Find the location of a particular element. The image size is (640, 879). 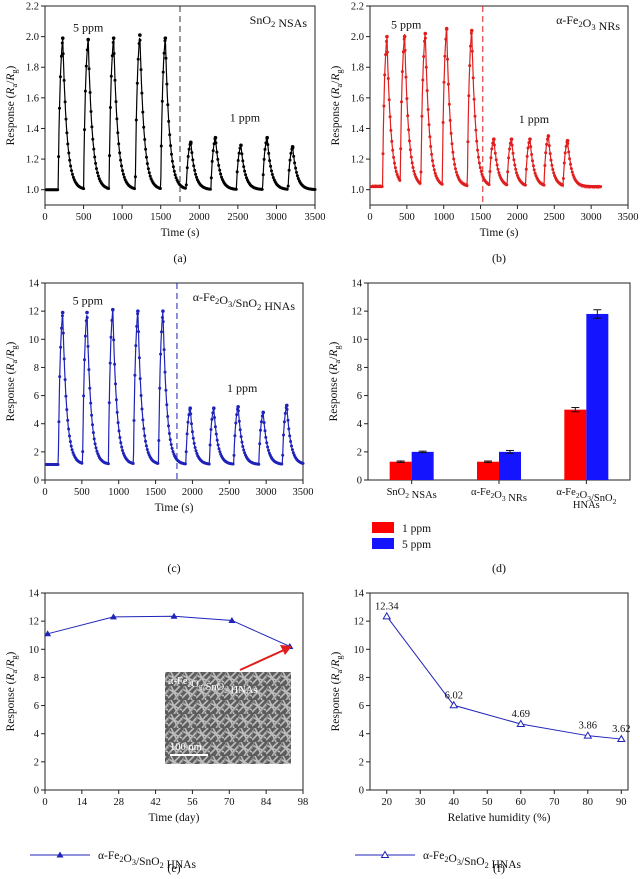

y-tick-label: 14 is located at coordinates (34, 594).